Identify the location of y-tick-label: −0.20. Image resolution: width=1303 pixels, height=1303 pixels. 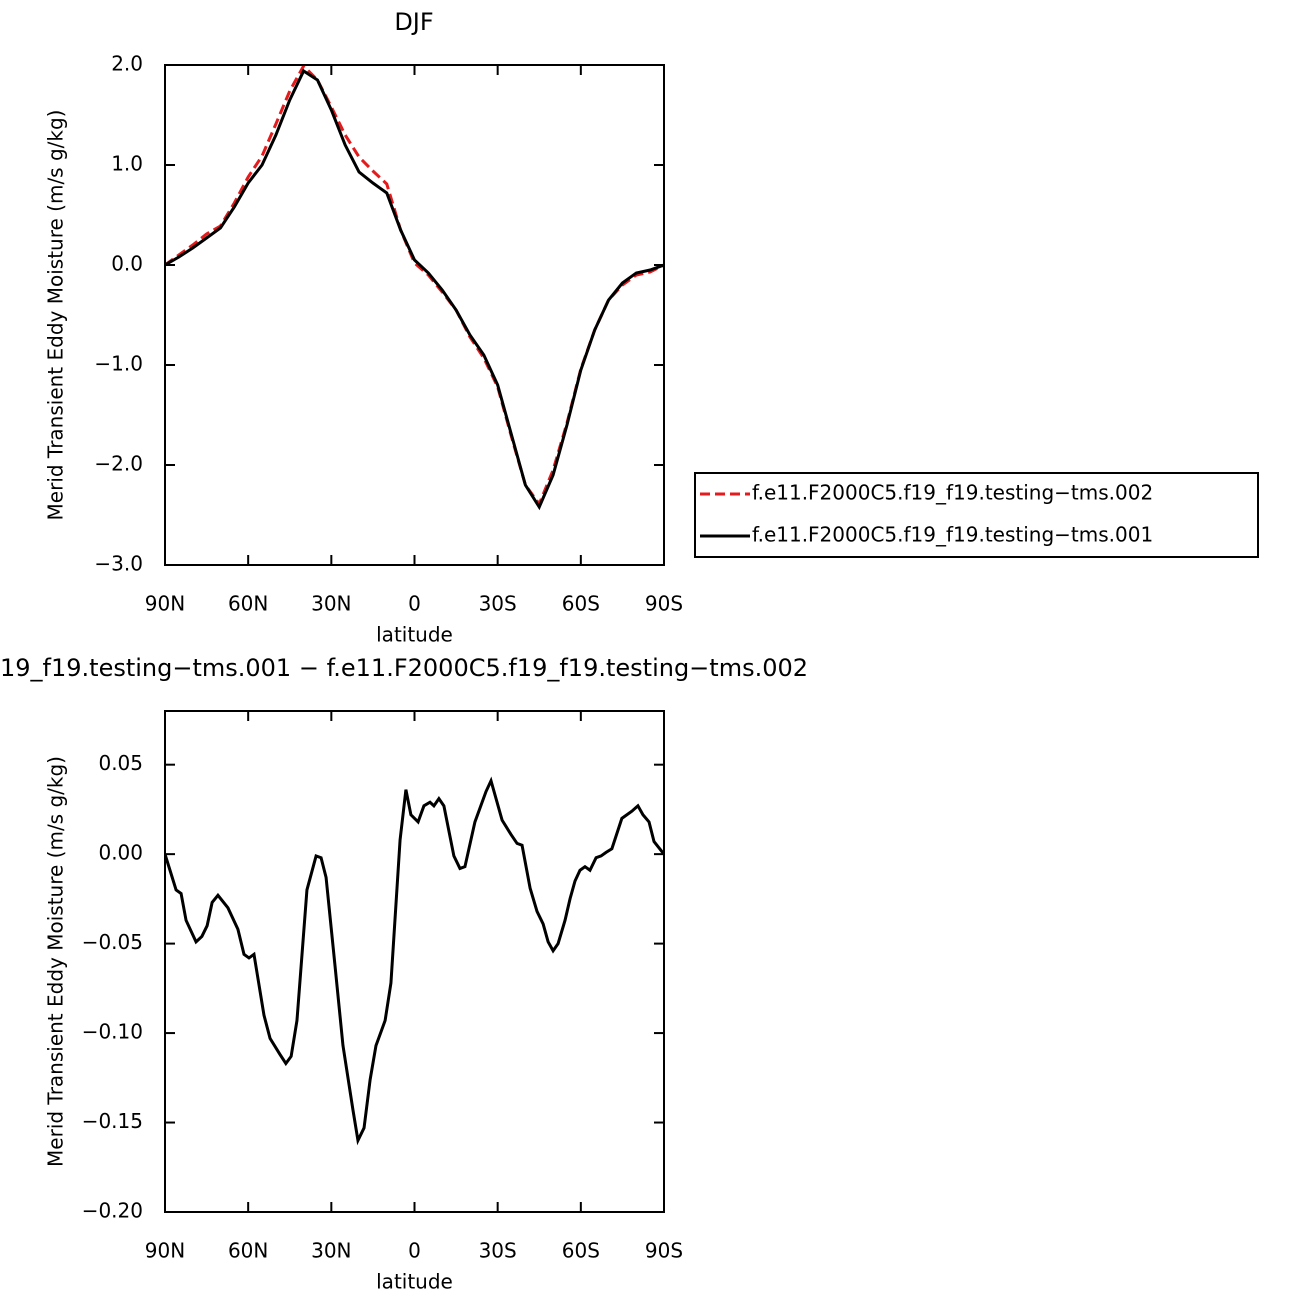
(112, 1211).